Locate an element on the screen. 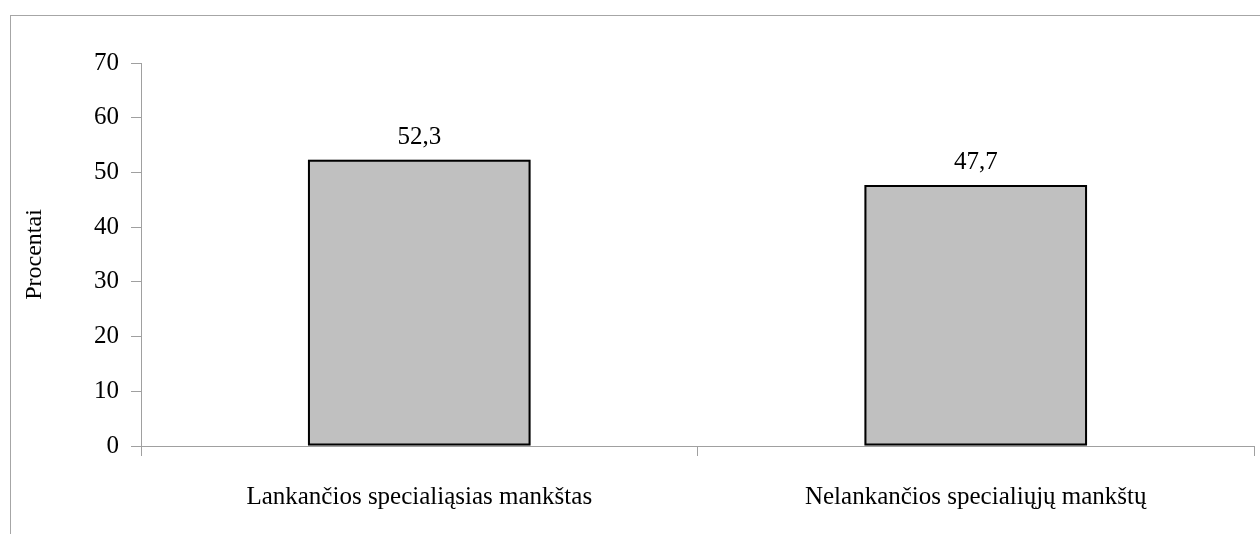  x-tick-label: Lankančios specialiąsias mankštas is located at coordinates (419, 495).